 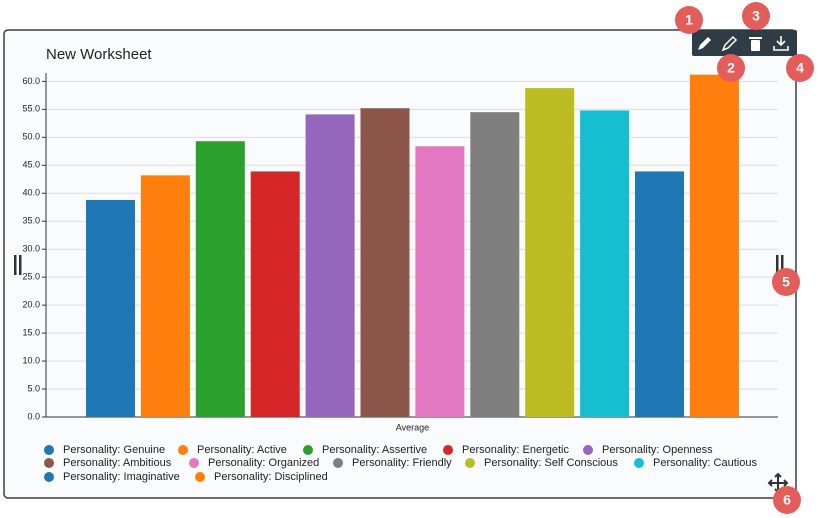 What do you see at coordinates (781, 43) in the screenshot?
I see `download-button` at bounding box center [781, 43].